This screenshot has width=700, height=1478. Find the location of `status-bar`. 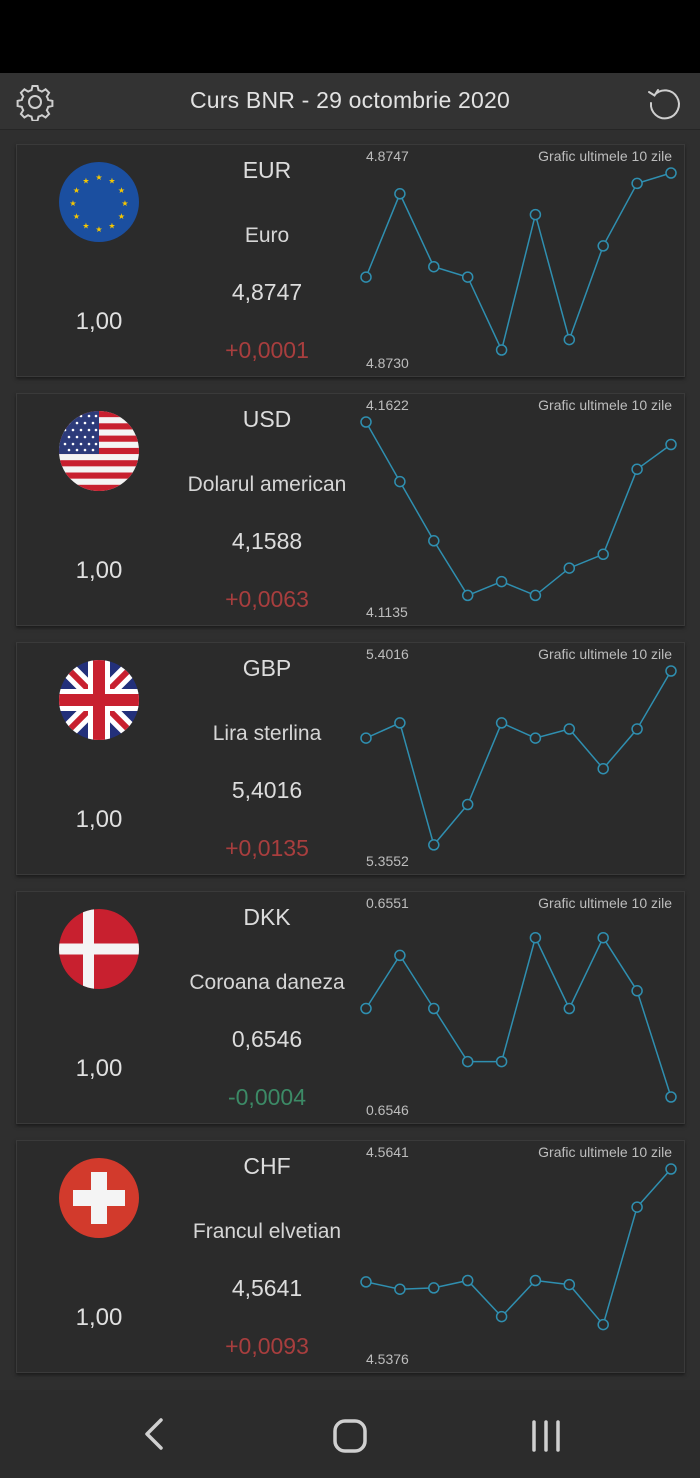

status-bar is located at coordinates (350, 36).